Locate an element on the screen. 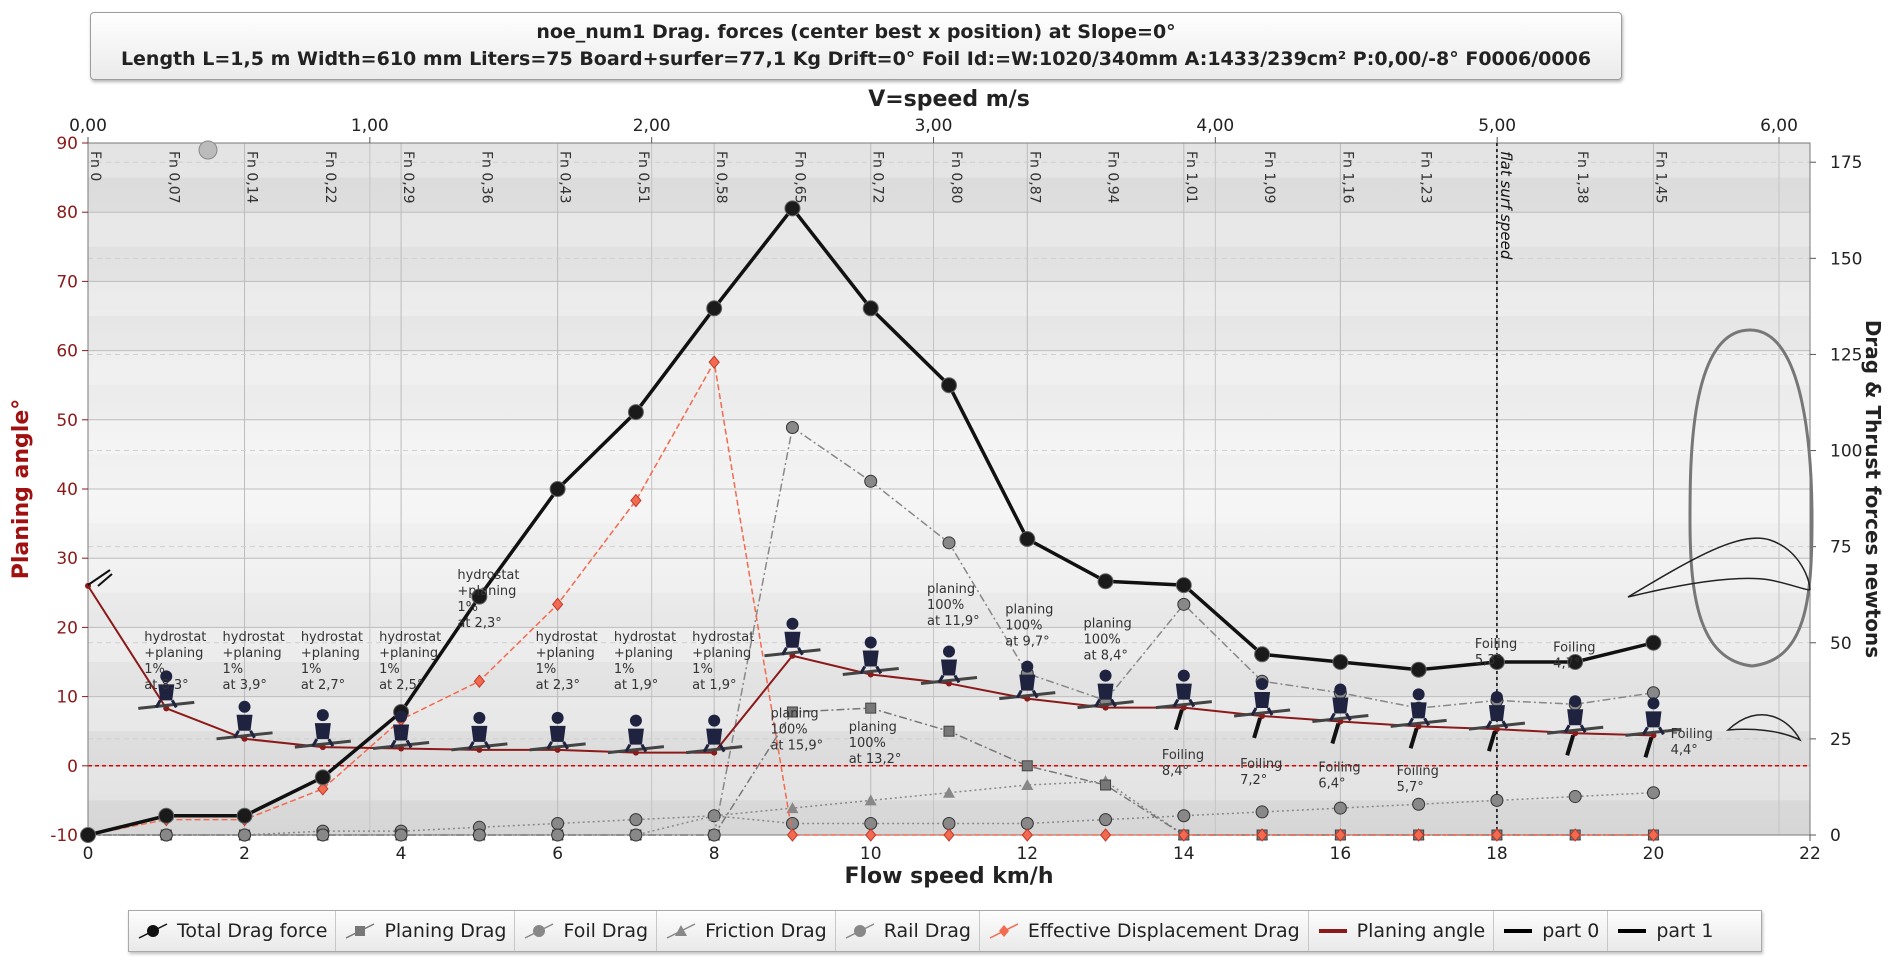 The width and height of the screenshot is (1890, 965). annotation-text: at 1,9° is located at coordinates (636, 685).